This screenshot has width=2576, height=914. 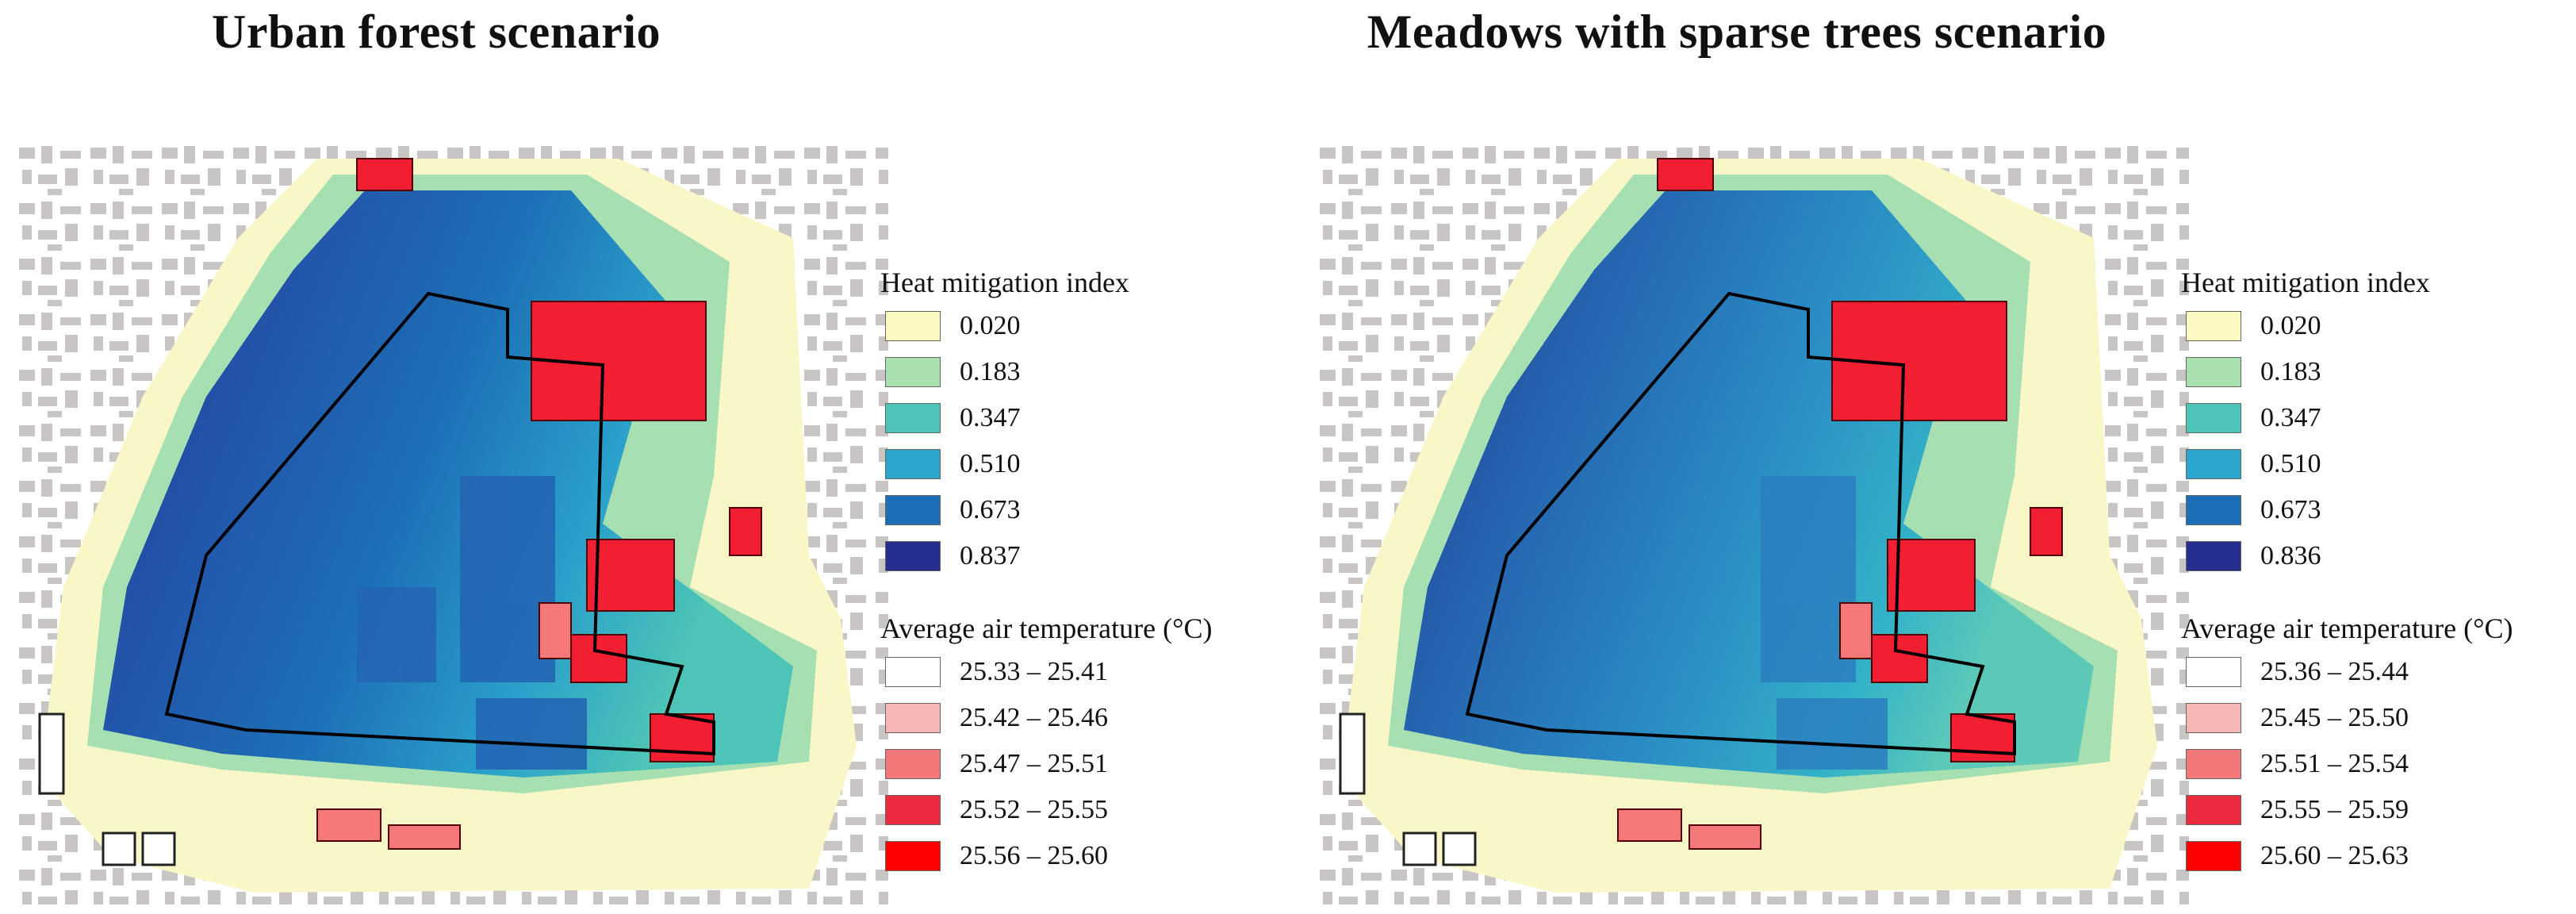 What do you see at coordinates (2379, 764) in the screenshot?
I see `temp-legend-item: 25.51 – 25.54` at bounding box center [2379, 764].